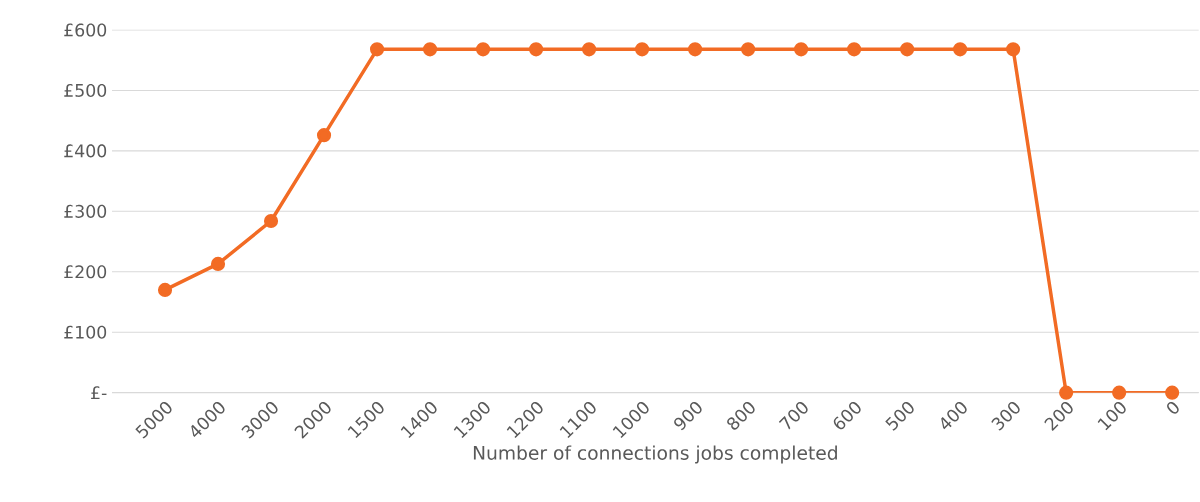  What do you see at coordinates (85, 332) in the screenshot?
I see `y-tick-label: £100` at bounding box center [85, 332].